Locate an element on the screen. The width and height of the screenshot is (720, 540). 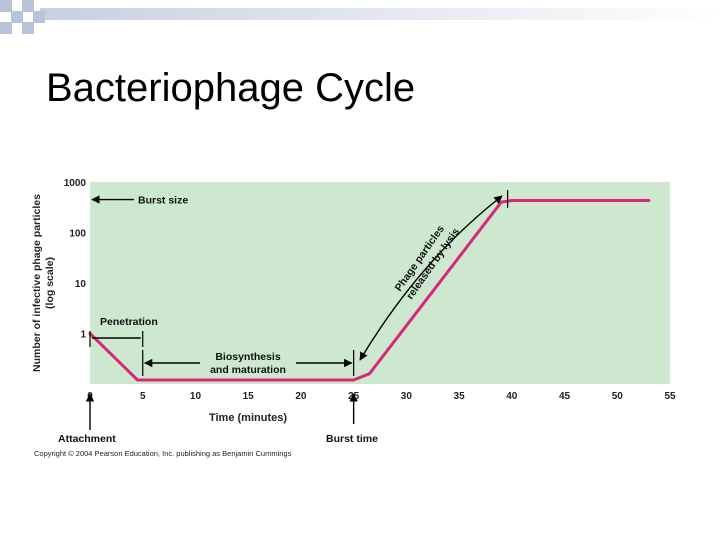
annotation-penetration: Penetration is located at coordinates (129, 322).